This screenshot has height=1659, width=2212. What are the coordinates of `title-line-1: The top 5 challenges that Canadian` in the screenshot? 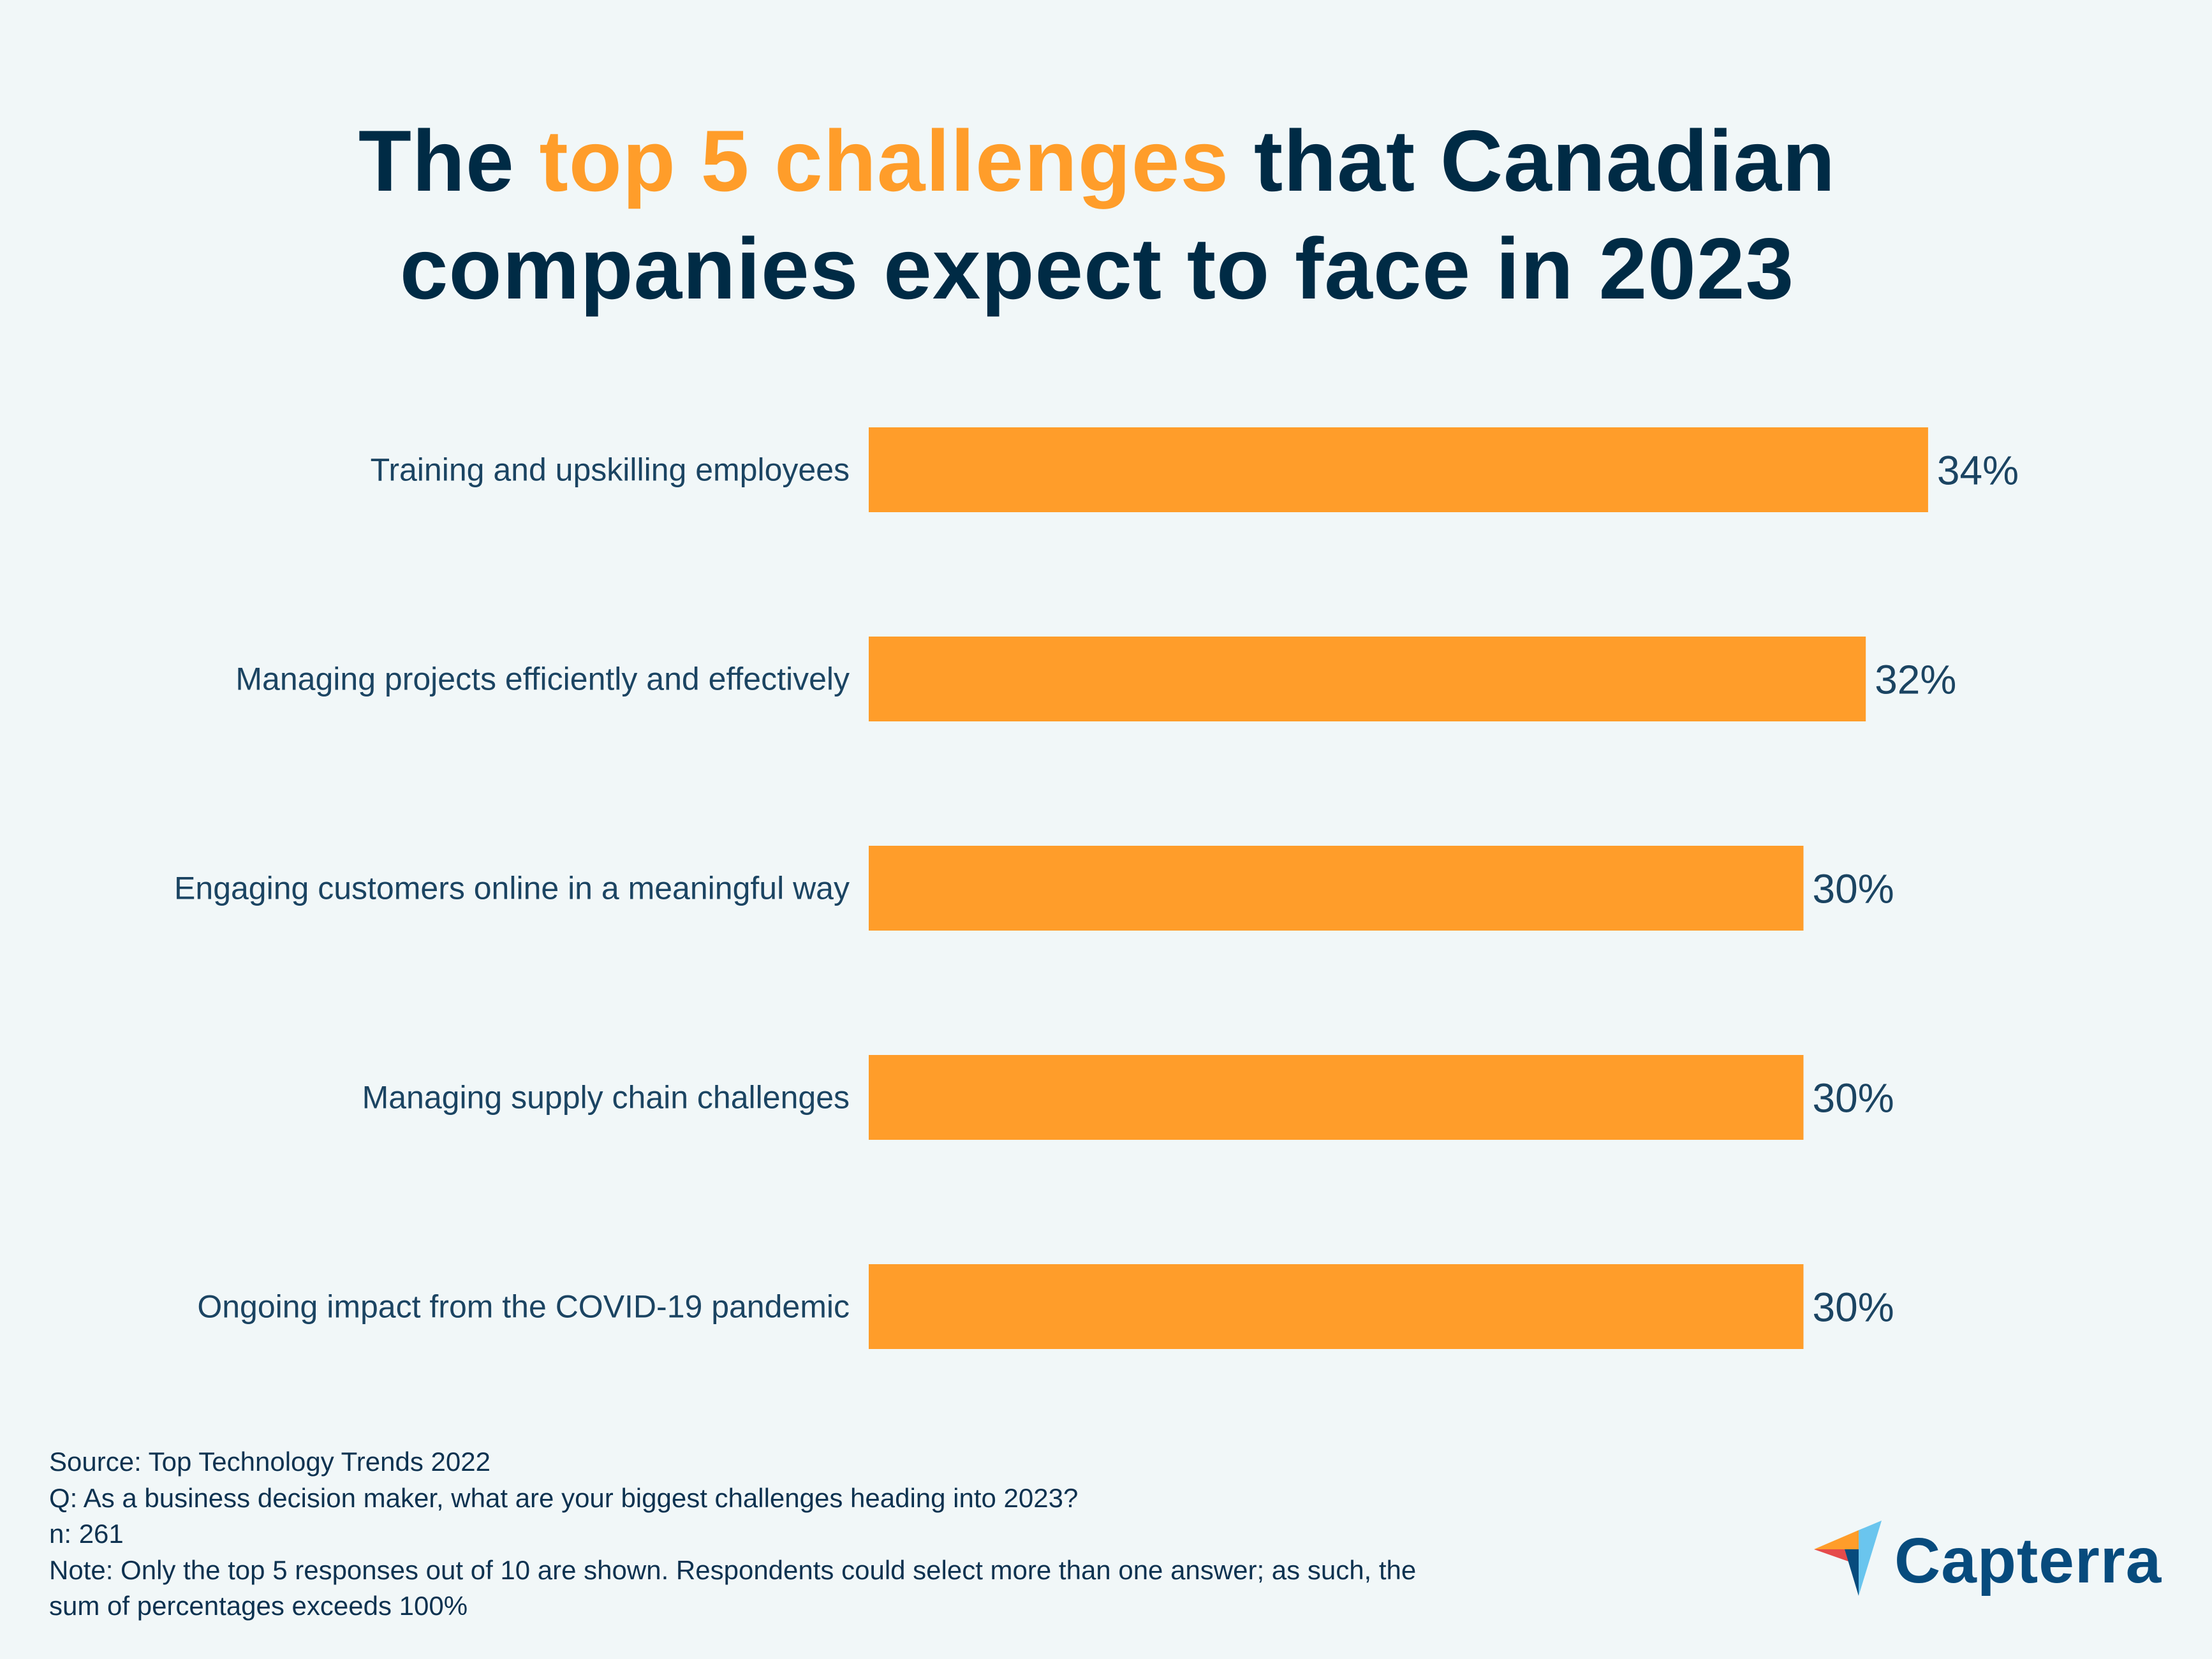 It's located at (1097, 161).